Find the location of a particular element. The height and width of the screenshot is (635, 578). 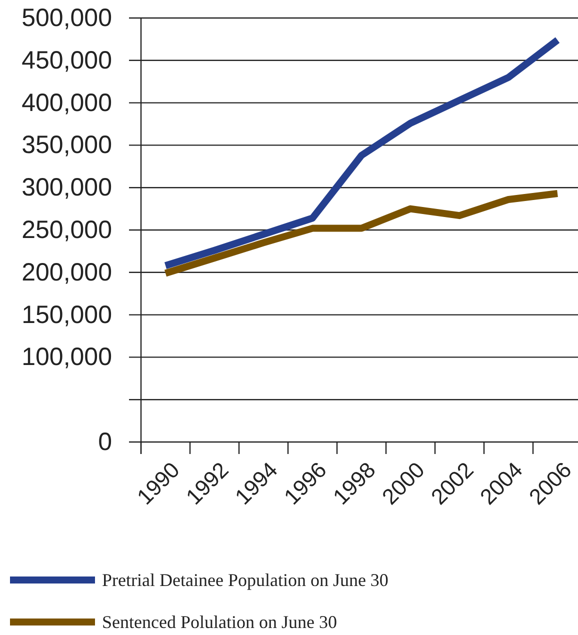

y-tick-label: 300,000 is located at coordinates (67, 188).